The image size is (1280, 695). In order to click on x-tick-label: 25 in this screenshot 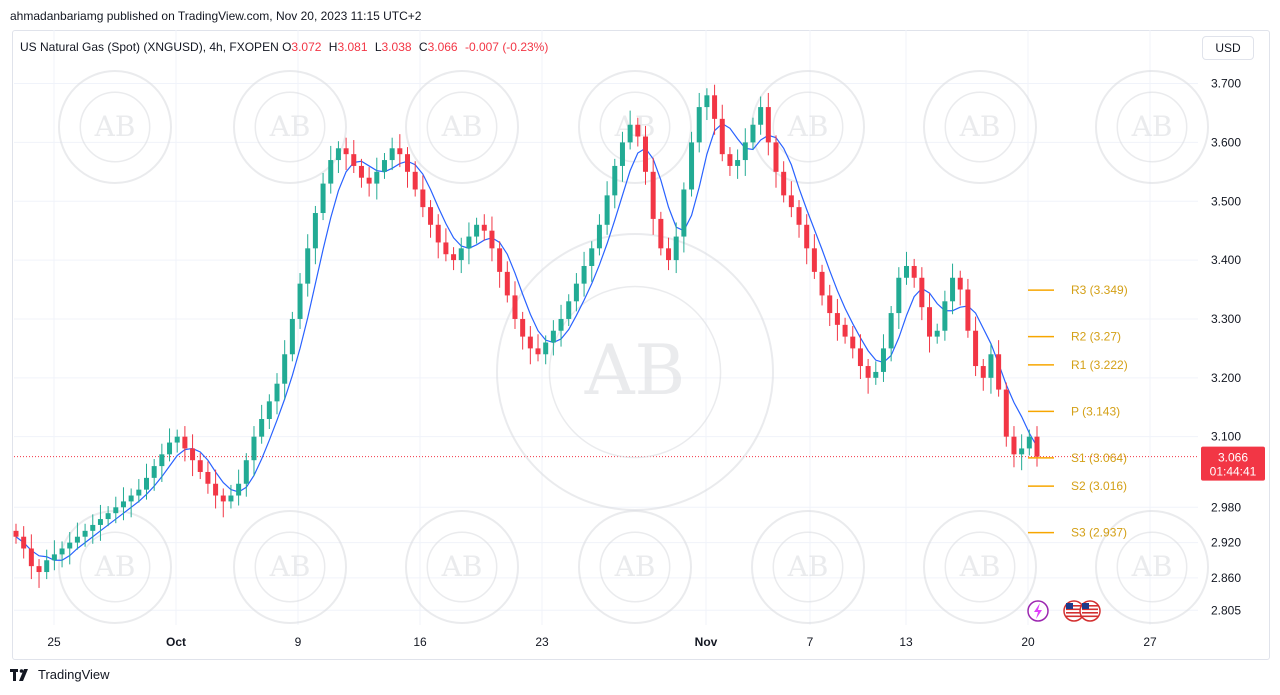, I will do `click(54, 642)`.